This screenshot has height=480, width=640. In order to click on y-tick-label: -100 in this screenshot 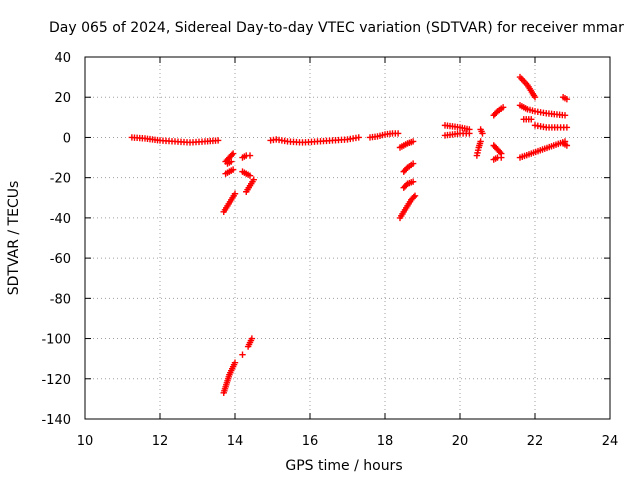, I will do `click(56, 340)`.